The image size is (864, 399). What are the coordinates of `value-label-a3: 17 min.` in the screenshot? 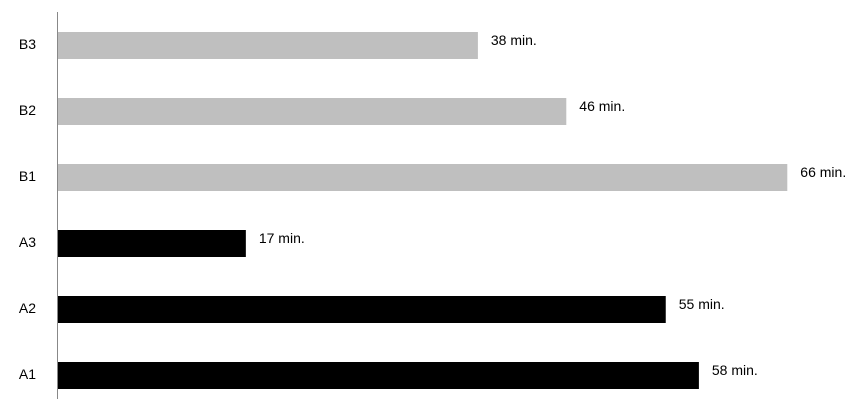 It's located at (282, 238).